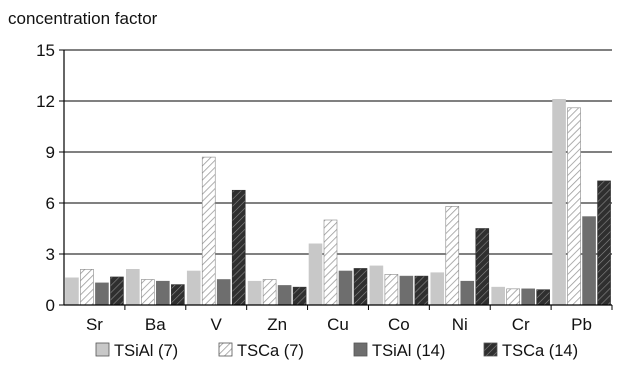 The height and width of the screenshot is (377, 617). What do you see at coordinates (270, 351) in the screenshot?
I see `legend-label-2: TSCa (7)` at bounding box center [270, 351].